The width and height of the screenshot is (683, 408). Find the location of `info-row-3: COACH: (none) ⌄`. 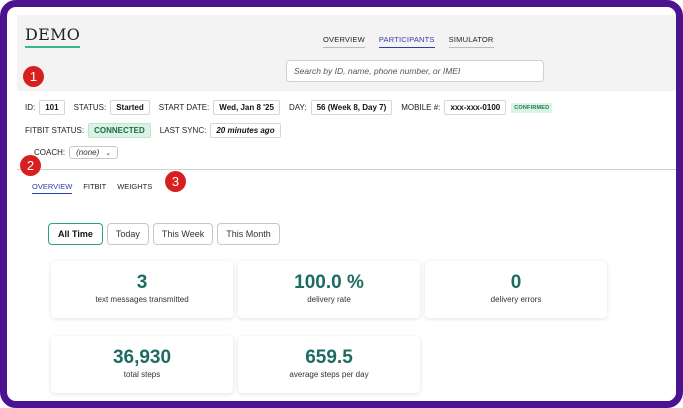

info-row-3: COACH: (none) ⌄ is located at coordinates (76, 152).